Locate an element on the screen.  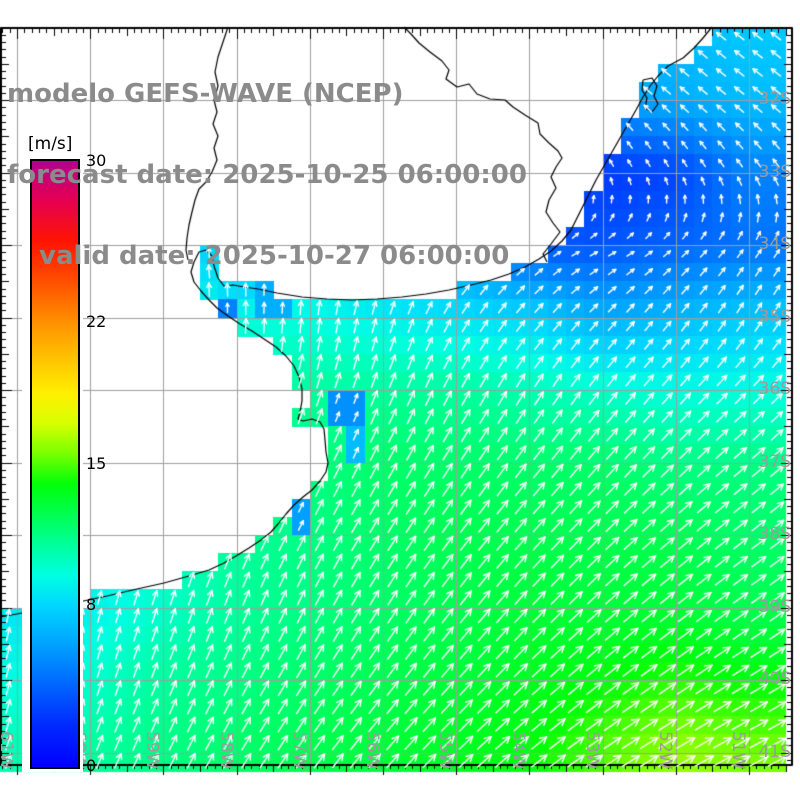
lon-label-58W: 58W is located at coordinates (225, 750).